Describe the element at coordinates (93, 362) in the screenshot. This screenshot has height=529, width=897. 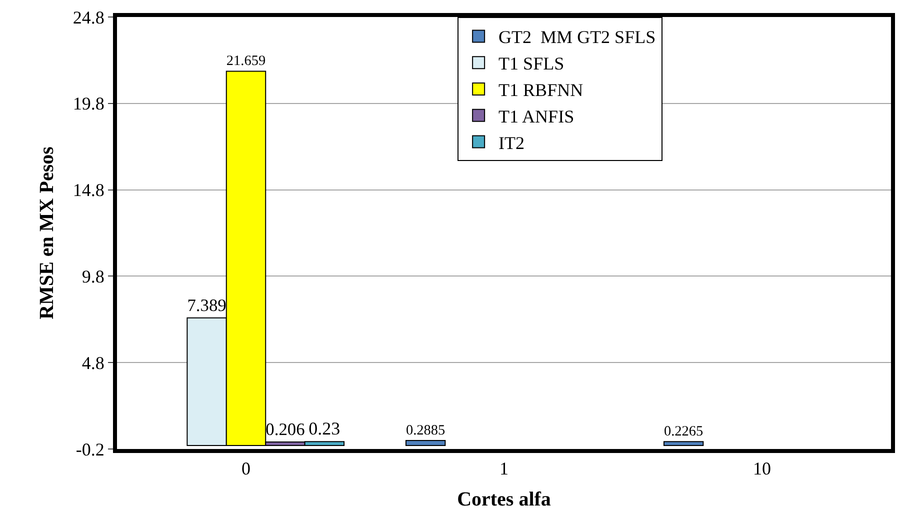
I see `y-tick-label: 4.8` at that location.